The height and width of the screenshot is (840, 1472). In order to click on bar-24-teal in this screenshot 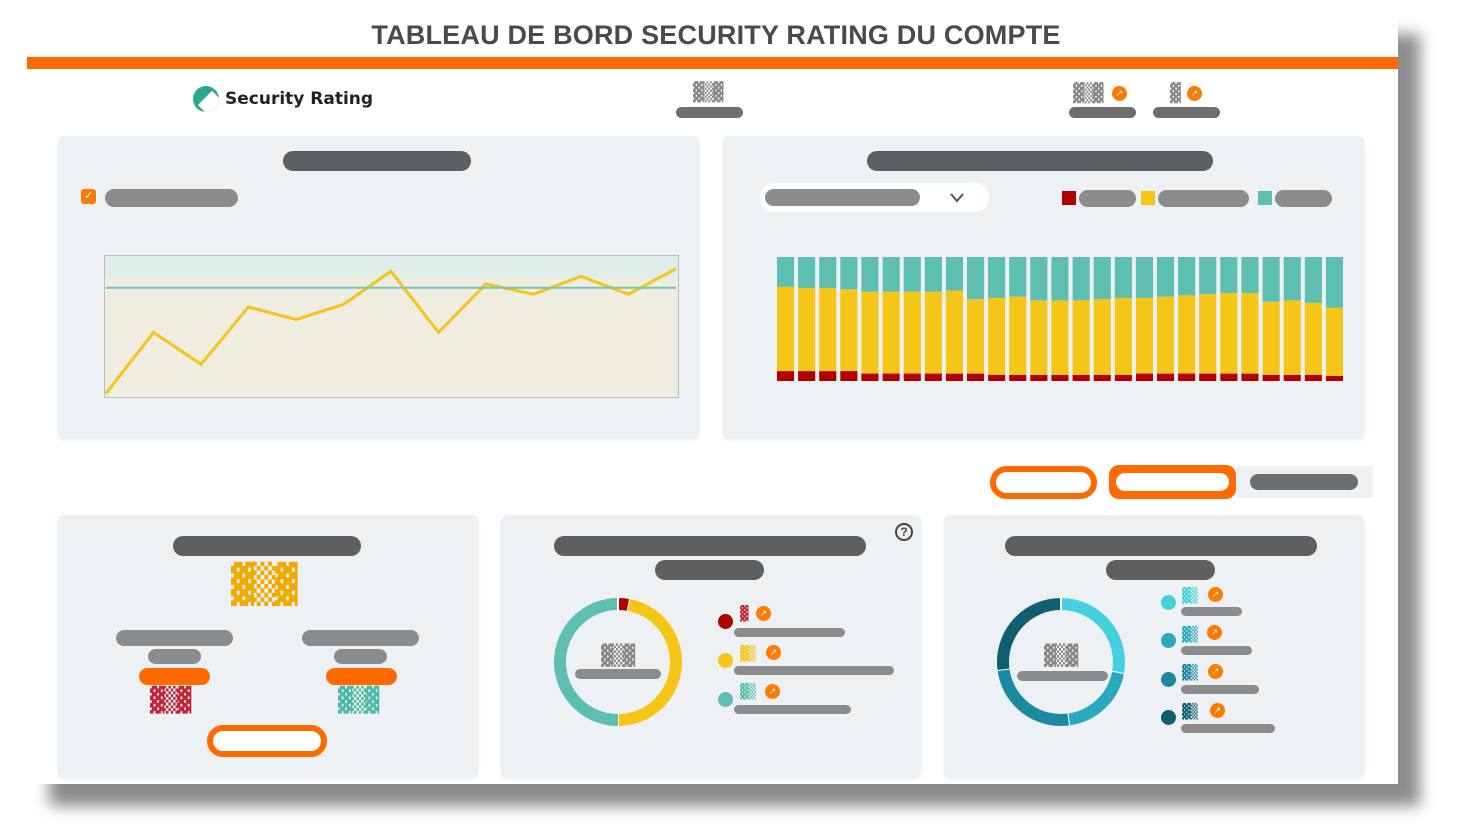, I will do `click(1271, 279)`.